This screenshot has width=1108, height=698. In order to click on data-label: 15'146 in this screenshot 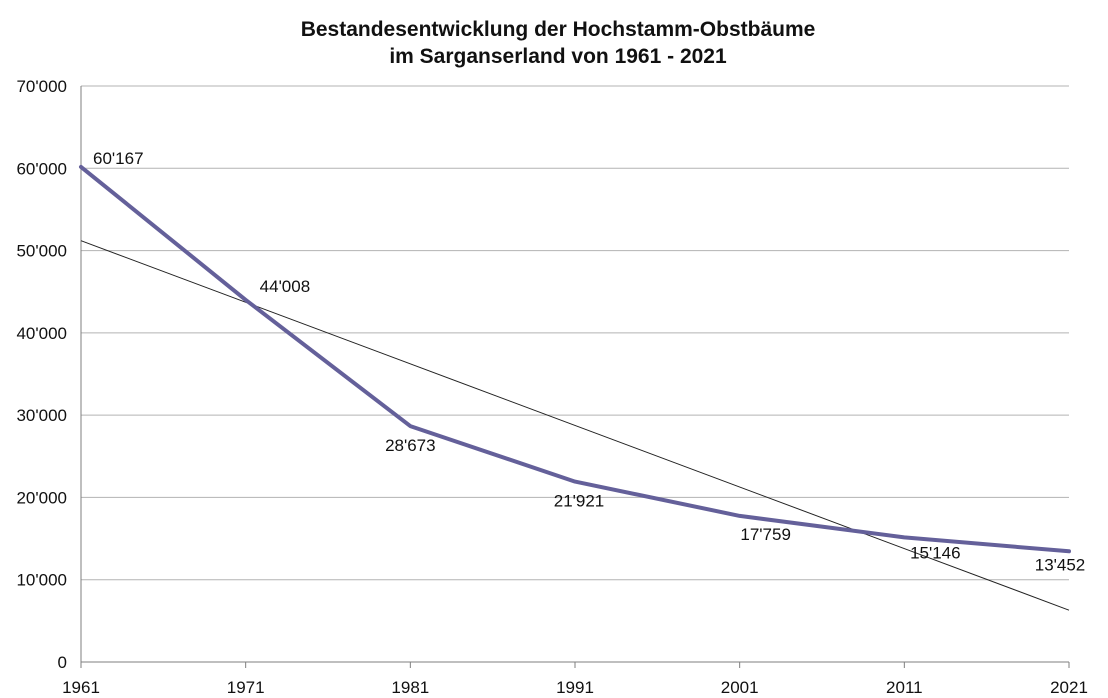, I will do `click(935, 552)`.